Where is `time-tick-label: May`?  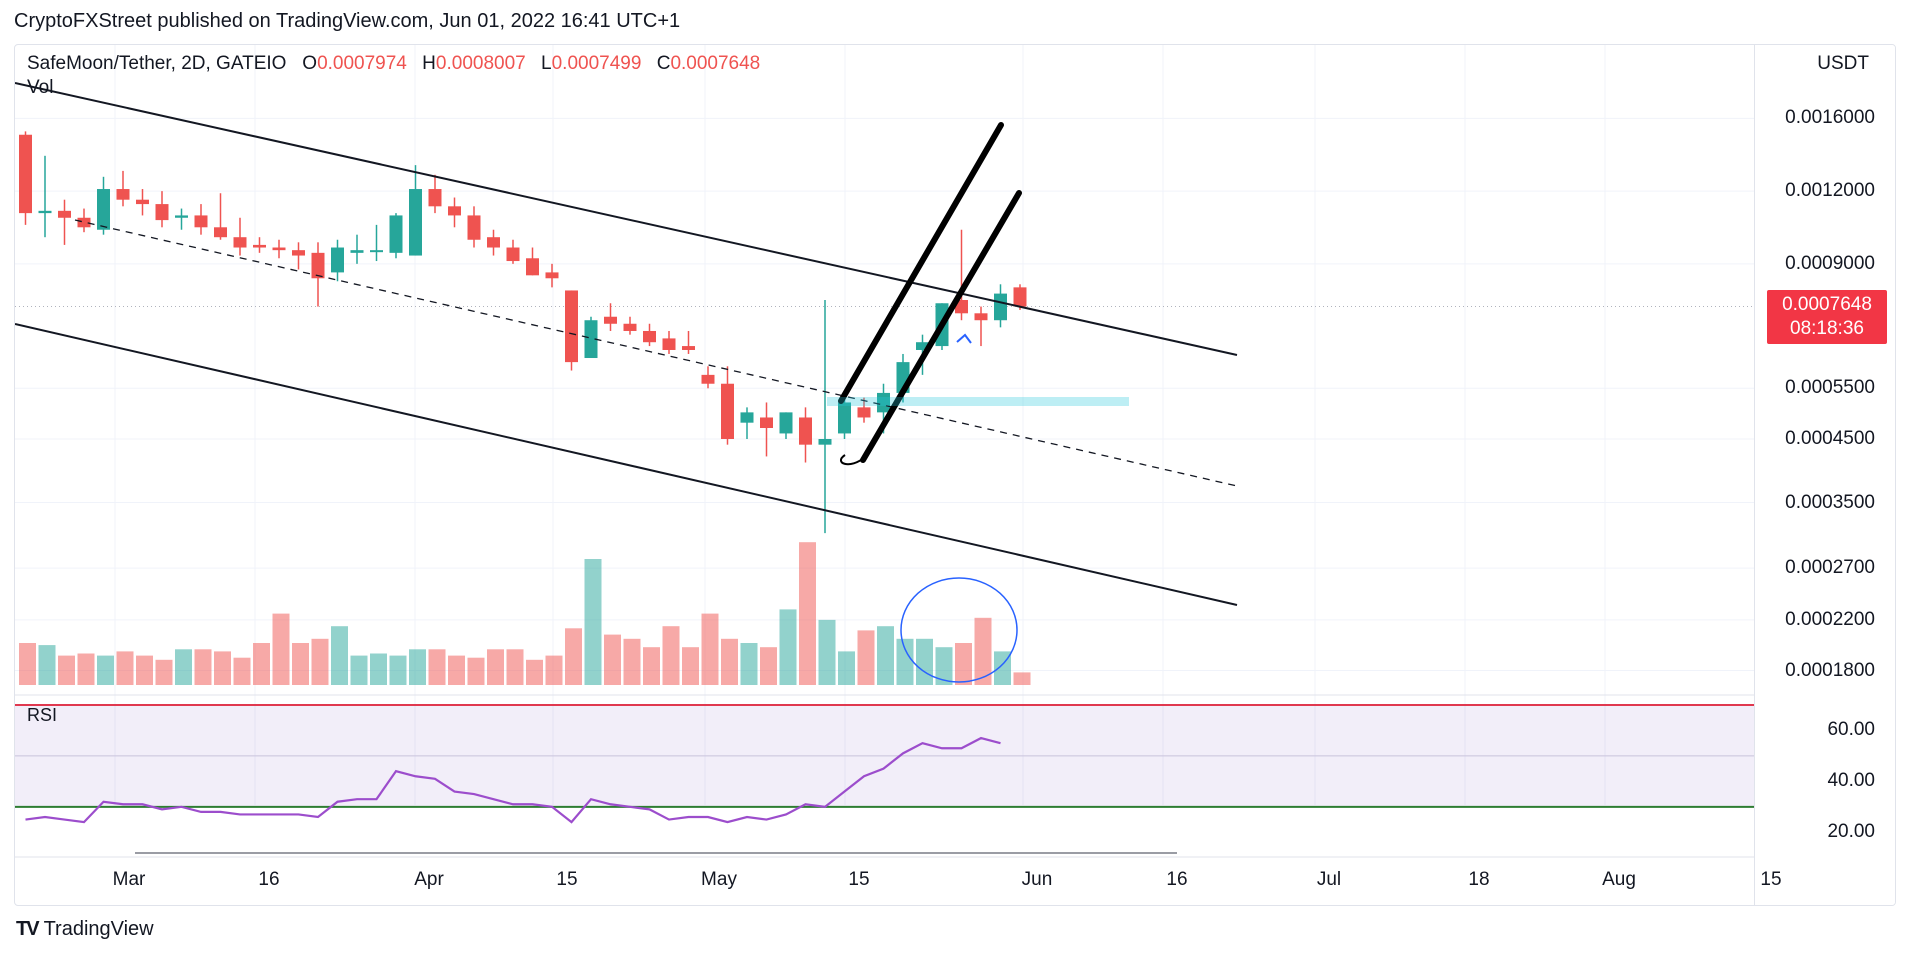 time-tick-label: May is located at coordinates (719, 879).